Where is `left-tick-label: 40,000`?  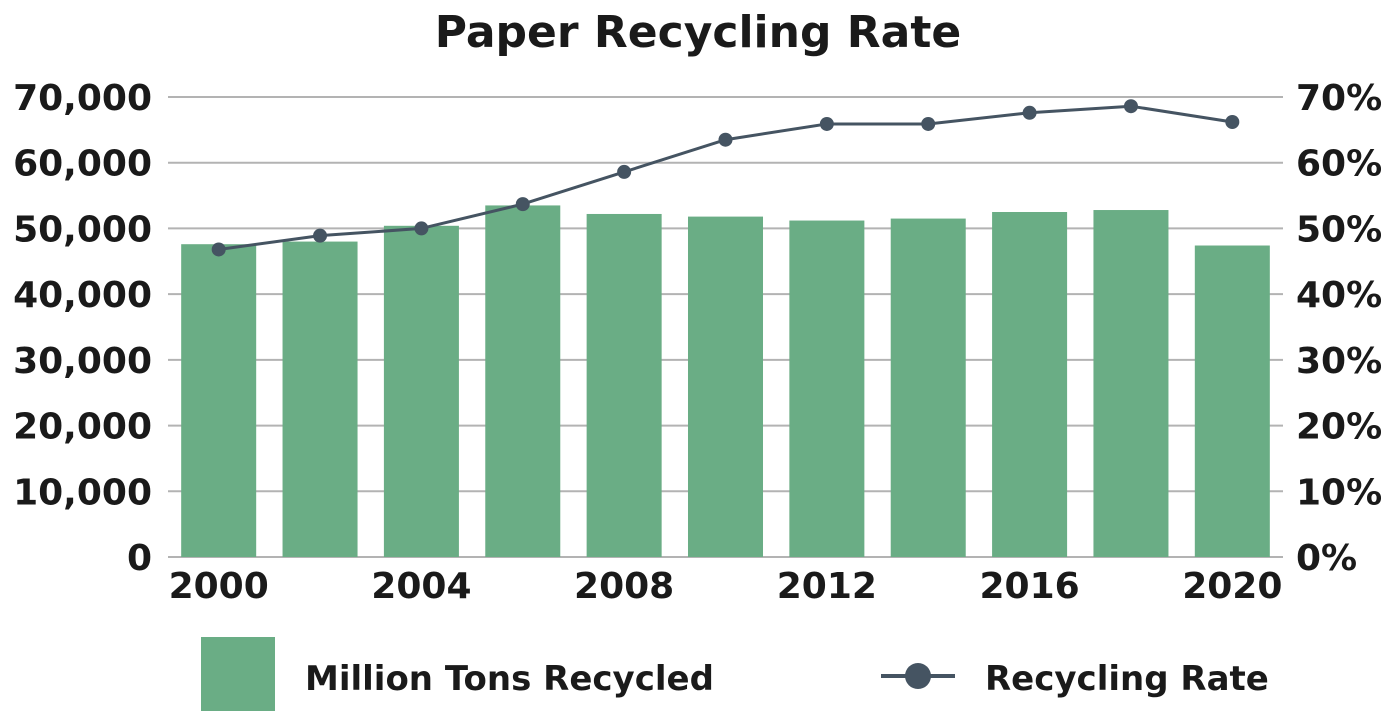 left-tick-label: 40,000 is located at coordinates (82, 295).